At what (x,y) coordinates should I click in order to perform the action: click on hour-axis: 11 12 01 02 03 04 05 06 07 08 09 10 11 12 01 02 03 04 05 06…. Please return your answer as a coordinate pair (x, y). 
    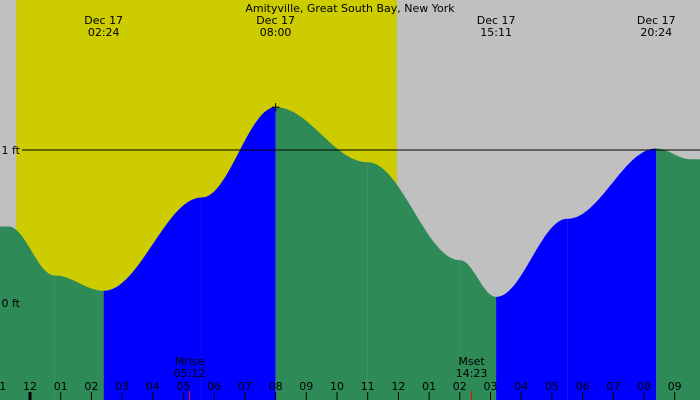
    Looking at the image, I should click on (341, 390).